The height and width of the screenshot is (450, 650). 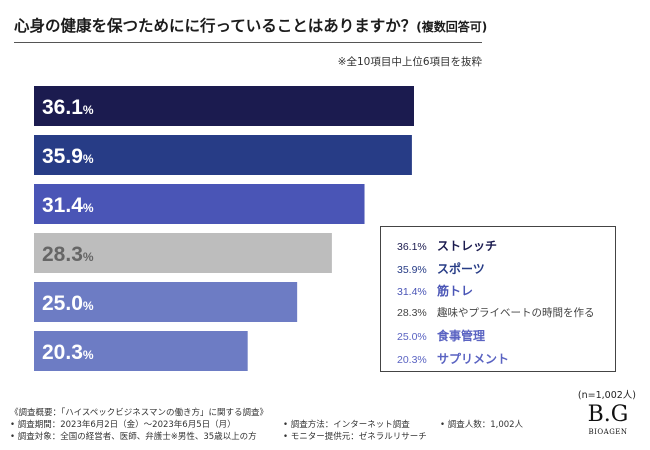 I want to click on survey-target: • 調査対象：全国の経営者、医師、弁護士※男性、35歳以上の方, so click(x=133, y=437).